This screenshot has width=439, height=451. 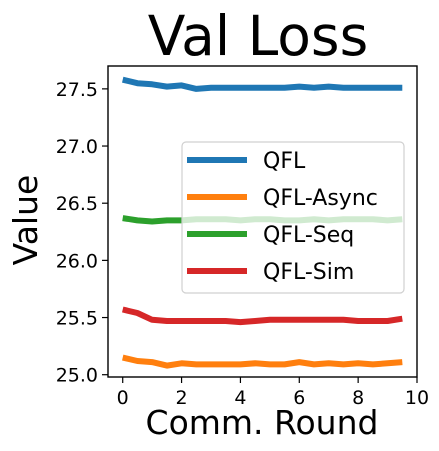 What do you see at coordinates (299, 398) in the screenshot?
I see `x-tick-label: 6` at bounding box center [299, 398].